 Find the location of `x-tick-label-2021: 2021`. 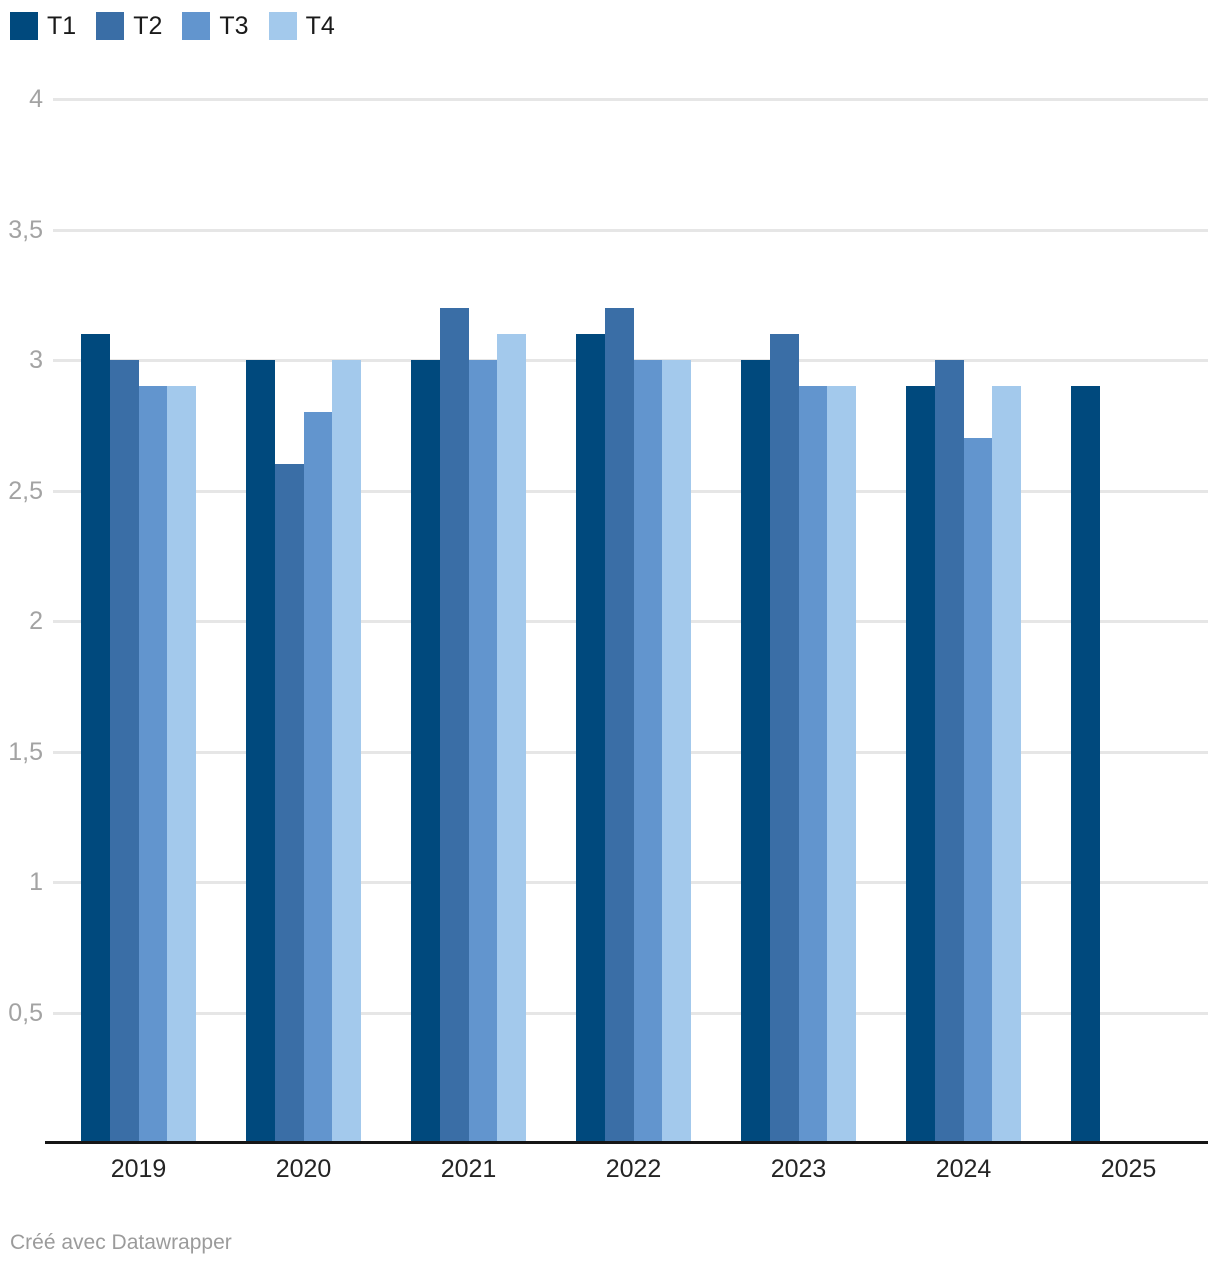

x-tick-label-2021: 2021 is located at coordinates (468, 1169).